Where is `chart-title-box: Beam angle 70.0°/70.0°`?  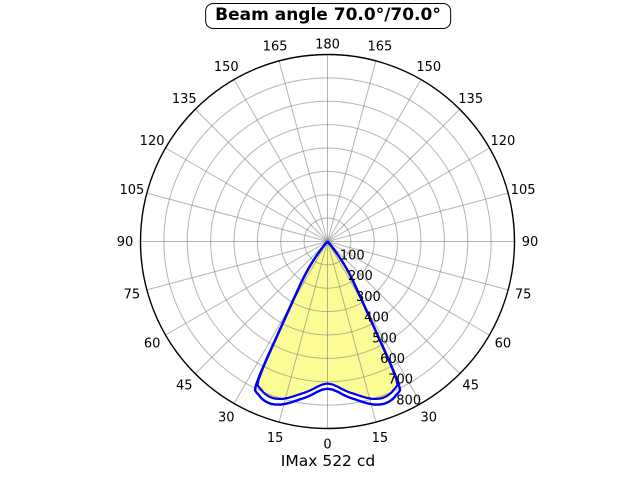 chart-title-box: Beam angle 70.0°/70.0° is located at coordinates (328, 16).